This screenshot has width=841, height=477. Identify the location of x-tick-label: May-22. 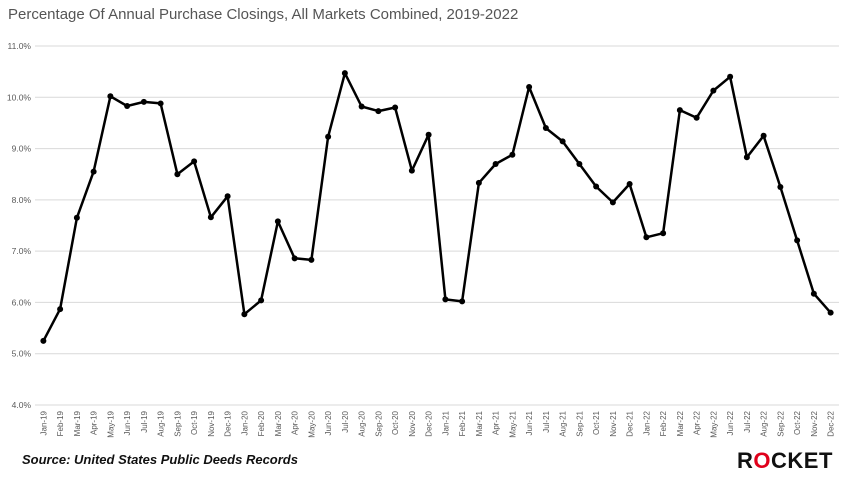
(713, 423).